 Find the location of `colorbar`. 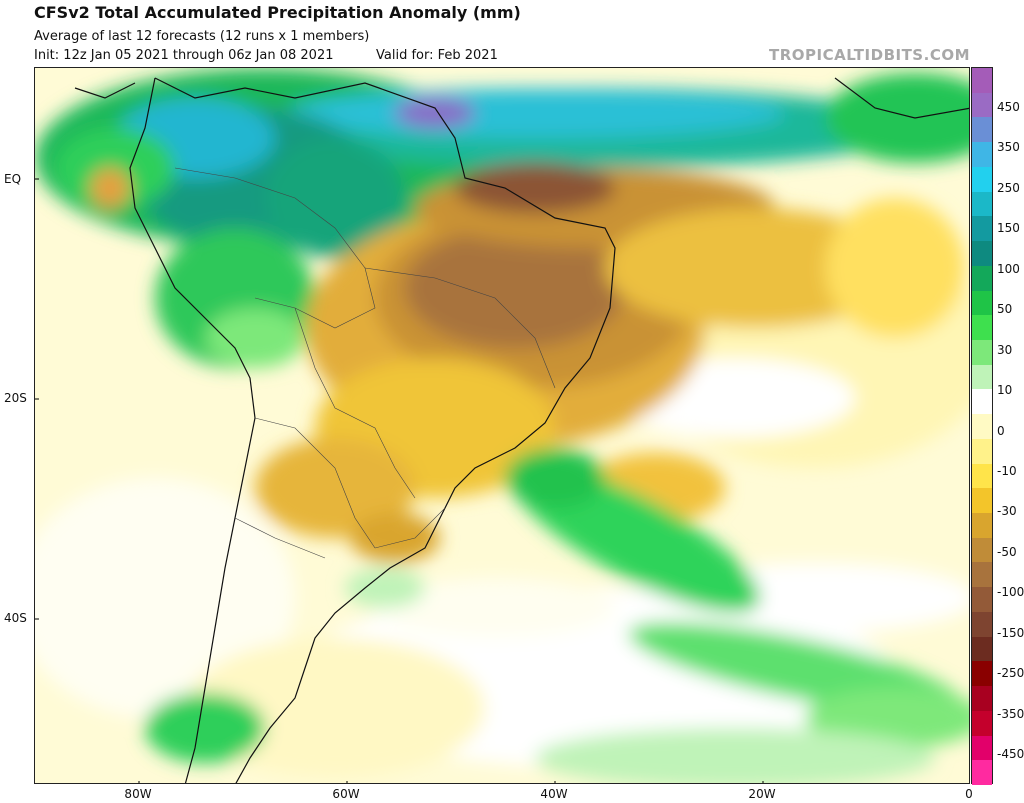

colorbar is located at coordinates (982, 426).